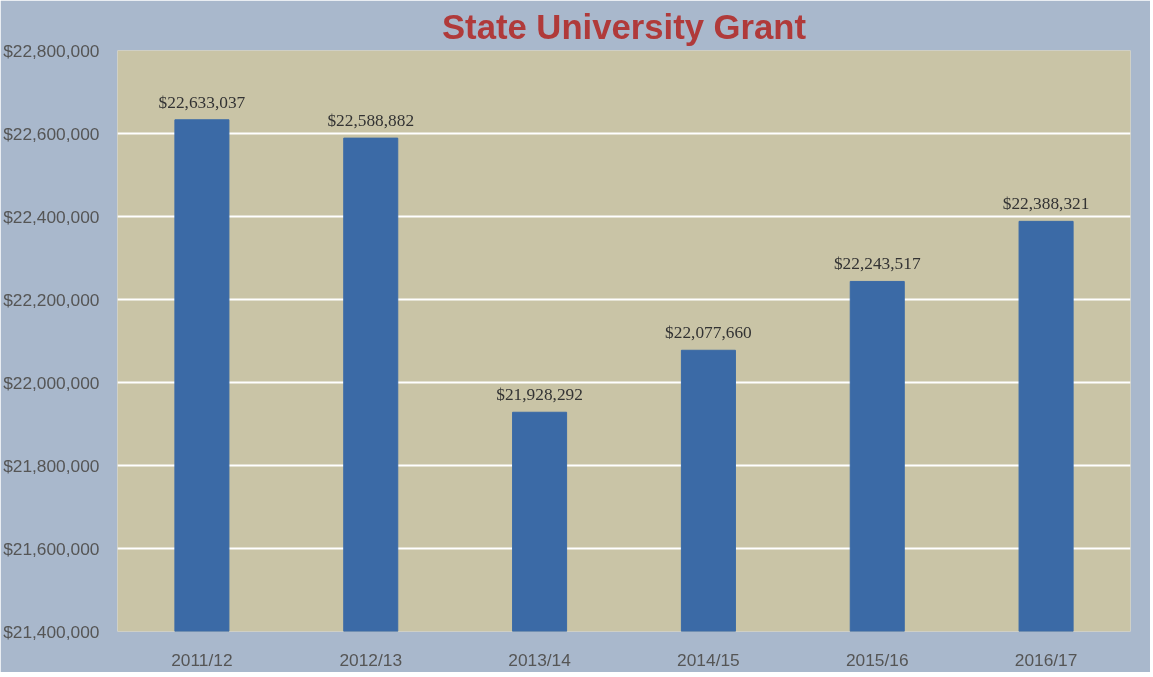 The image size is (1153, 677). What do you see at coordinates (1046, 204) in the screenshot?
I see `data-label: $22,388,321` at bounding box center [1046, 204].